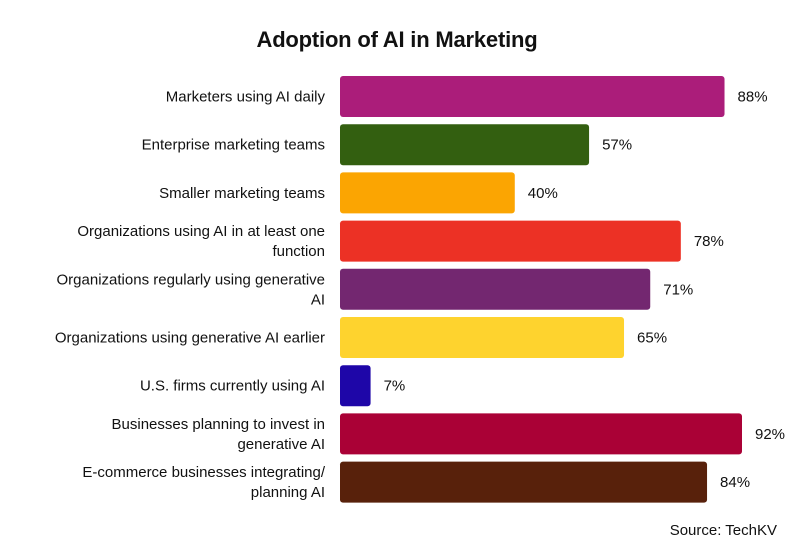 The height and width of the screenshot is (557, 794). What do you see at coordinates (465, 145) in the screenshot?
I see `bar-enterprise-marketing-teams` at bounding box center [465, 145].